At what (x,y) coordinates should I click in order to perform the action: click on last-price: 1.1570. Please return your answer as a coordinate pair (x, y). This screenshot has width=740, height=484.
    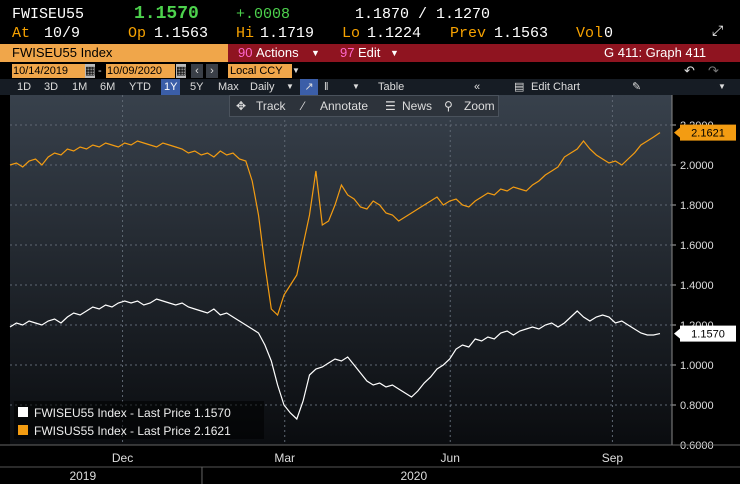
    Looking at the image, I should click on (166, 14).